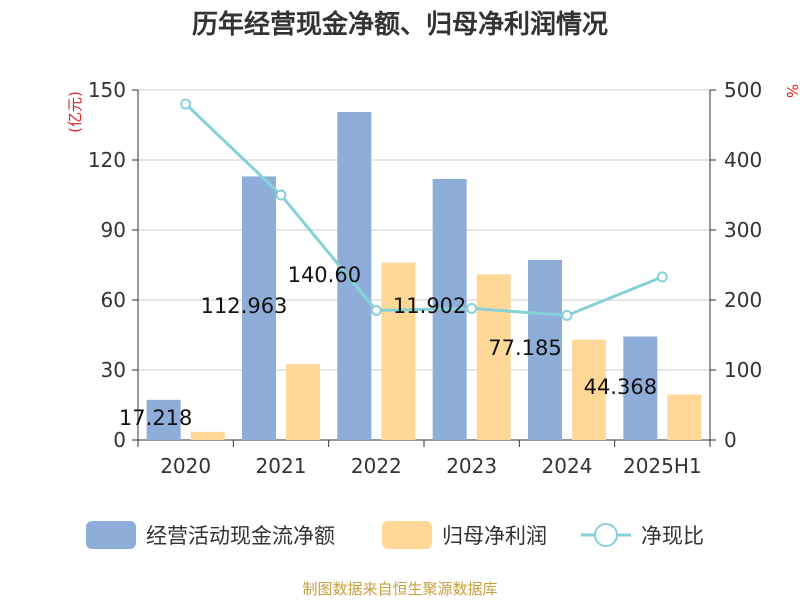 This screenshot has width=800, height=600. Describe the element at coordinates (113, 300) in the screenshot. I see `left-tick-label: 60` at that location.